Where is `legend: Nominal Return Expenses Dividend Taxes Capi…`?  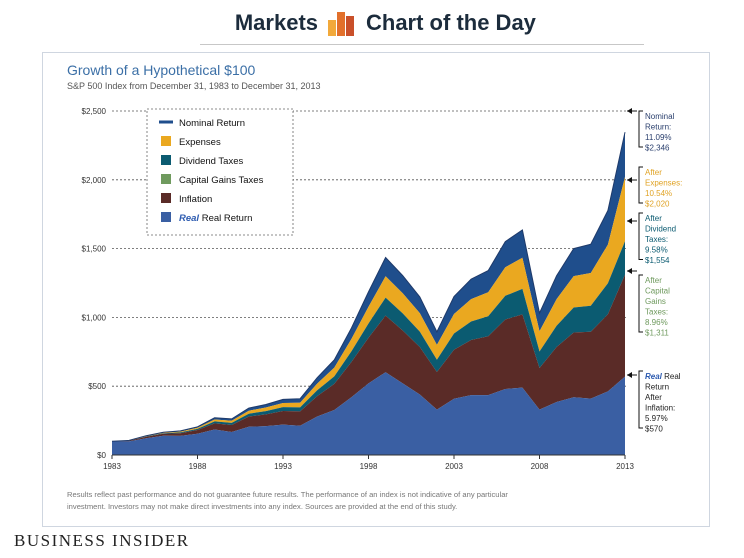
legend: Nominal Return Expenses Dividend Taxes Capi… is located at coordinates (220, 172).